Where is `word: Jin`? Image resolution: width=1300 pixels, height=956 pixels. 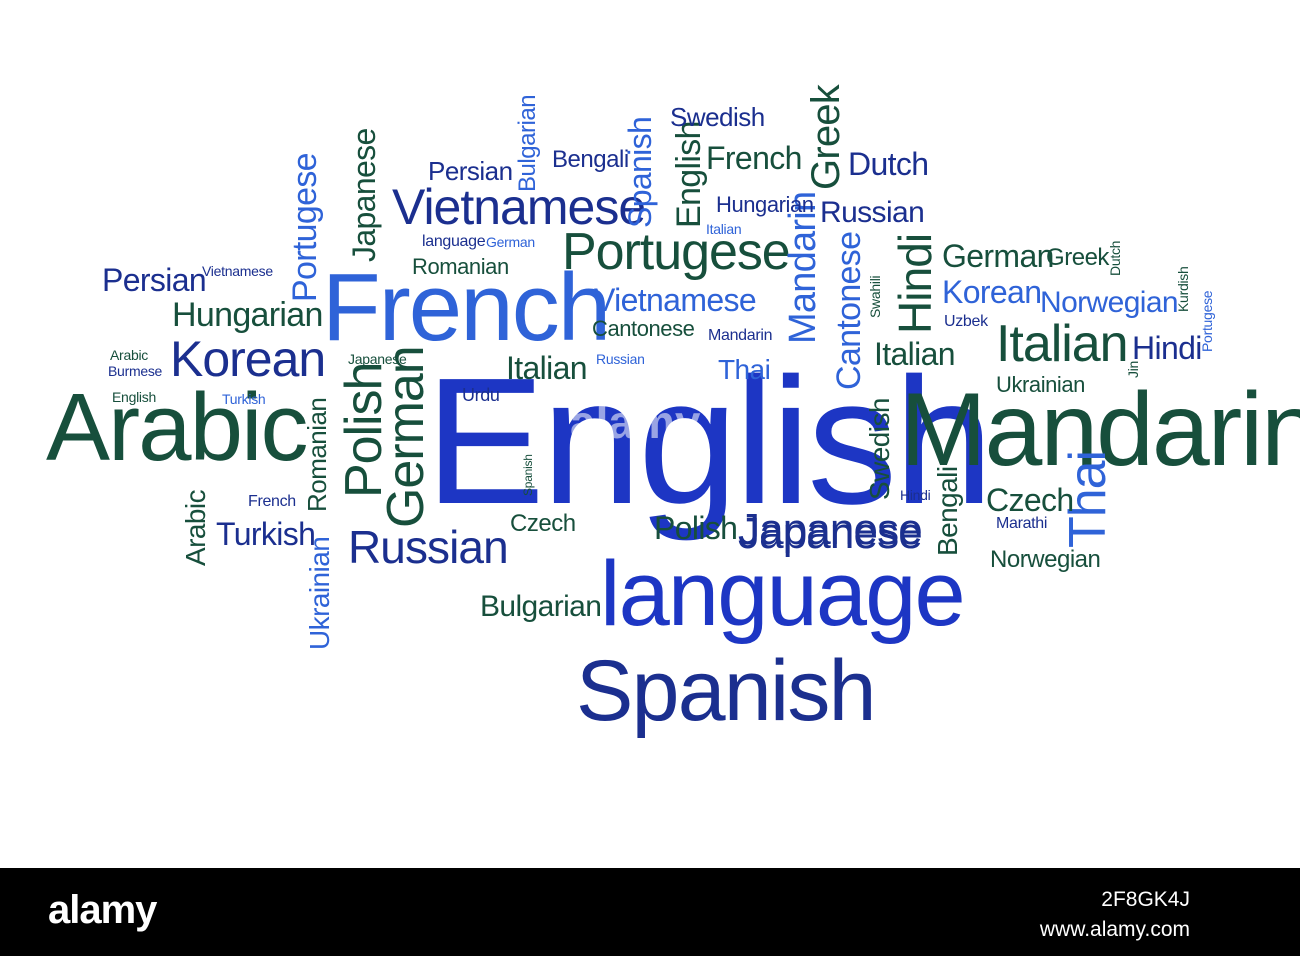 word: Jin is located at coordinates (1133, 369).